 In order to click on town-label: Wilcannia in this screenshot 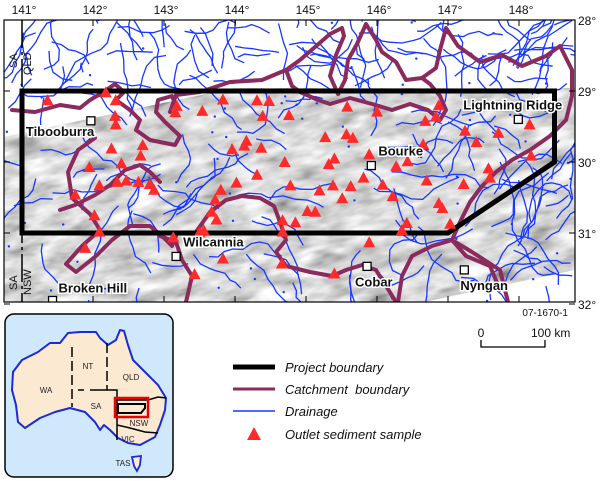, I will do `click(213, 241)`.